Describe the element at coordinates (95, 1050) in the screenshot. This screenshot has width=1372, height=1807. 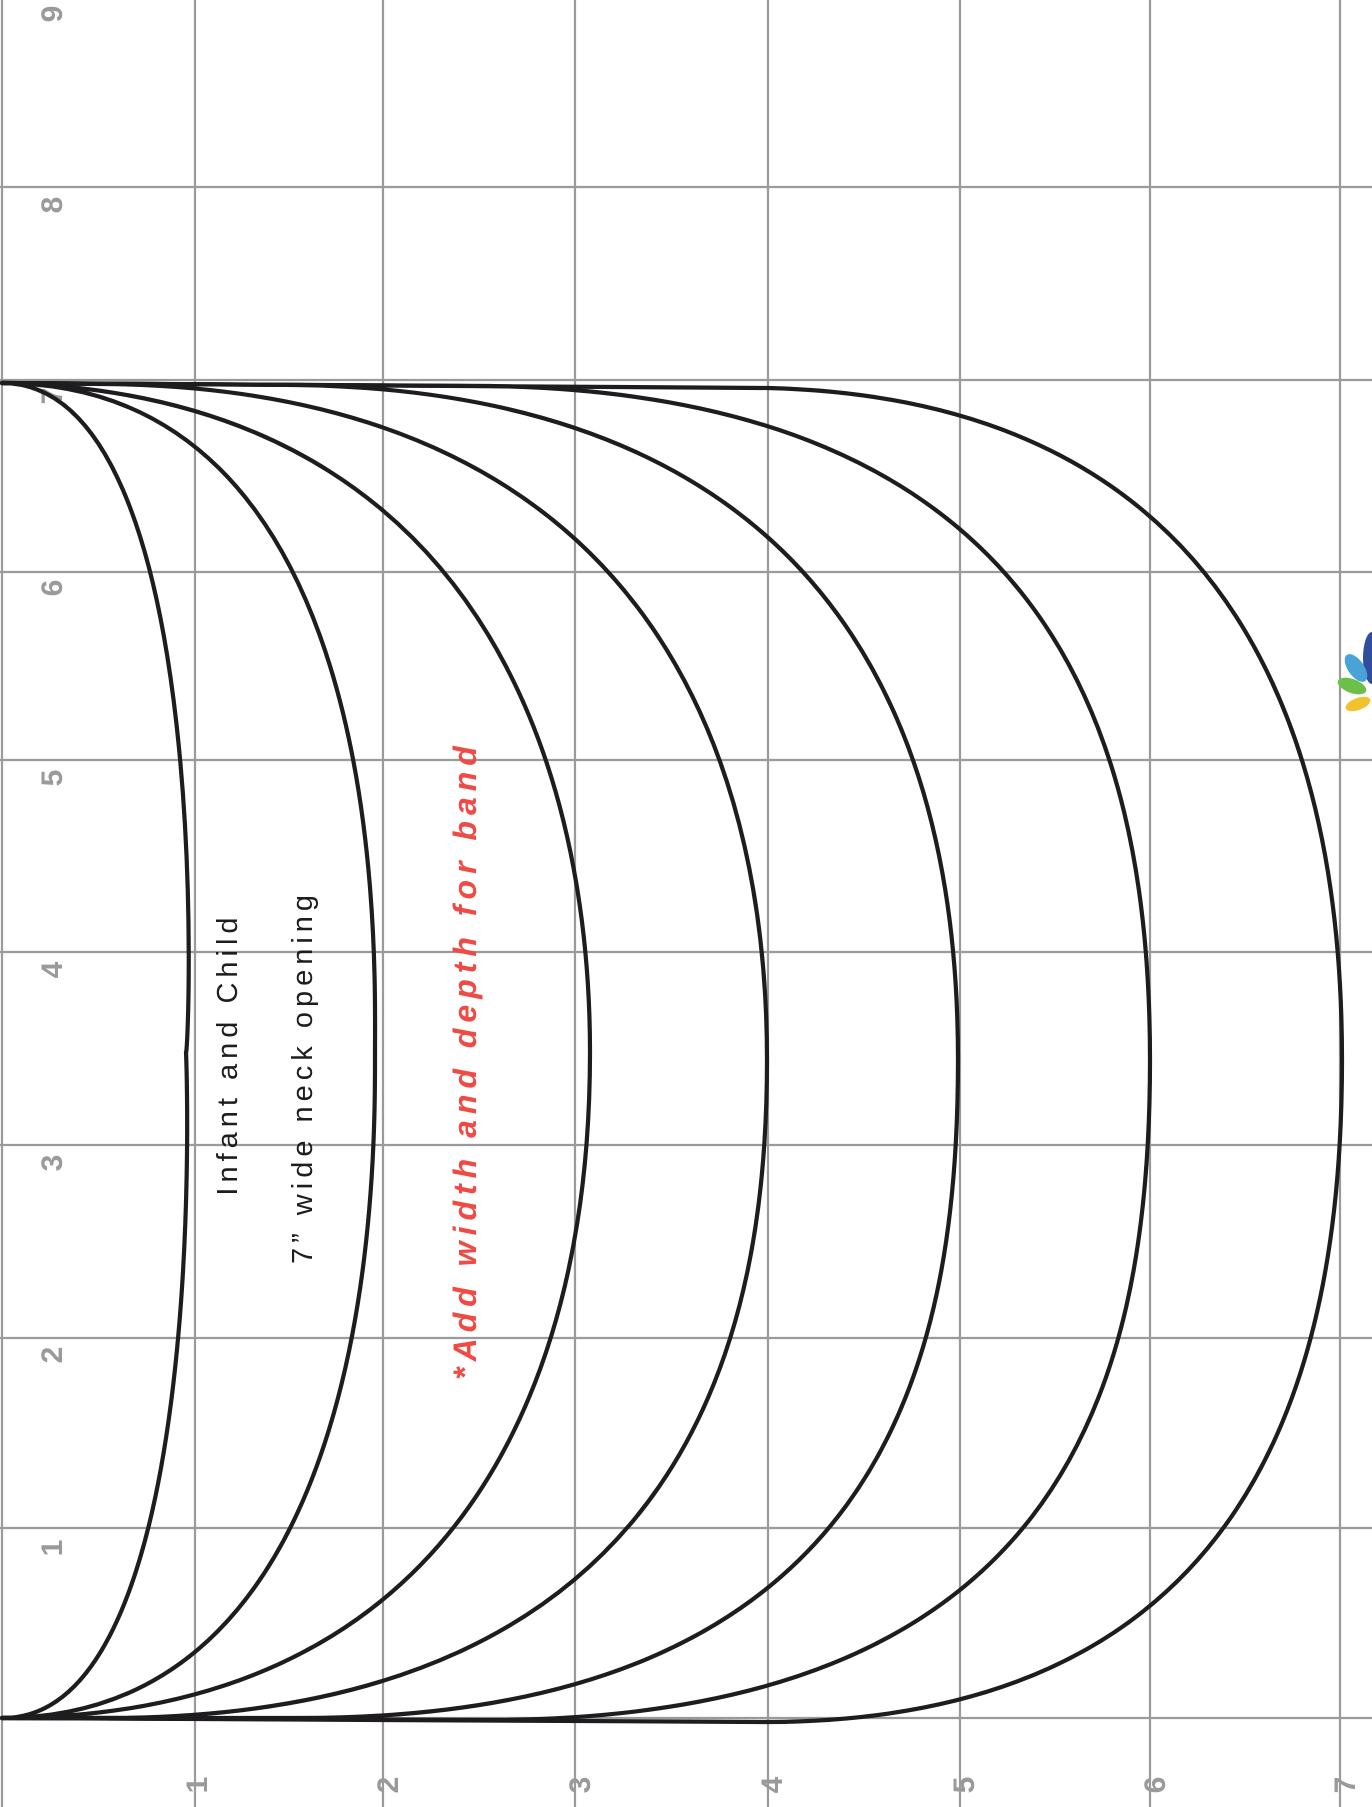
I see `neckline-curve` at that location.